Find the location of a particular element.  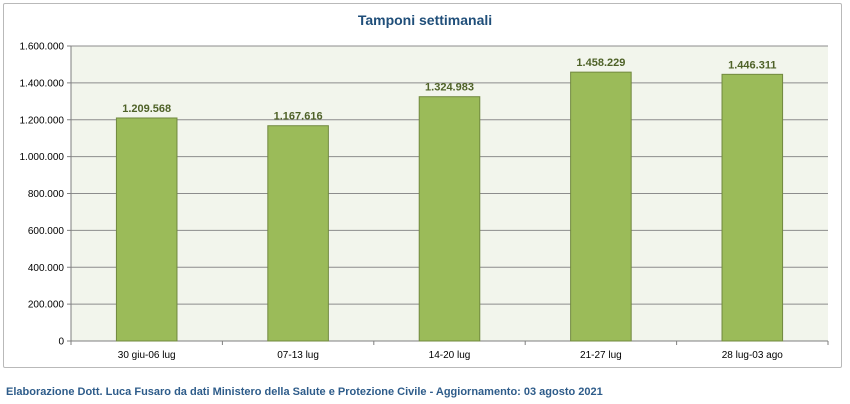

y-tick-label: 1.600.000 is located at coordinates (42, 47).